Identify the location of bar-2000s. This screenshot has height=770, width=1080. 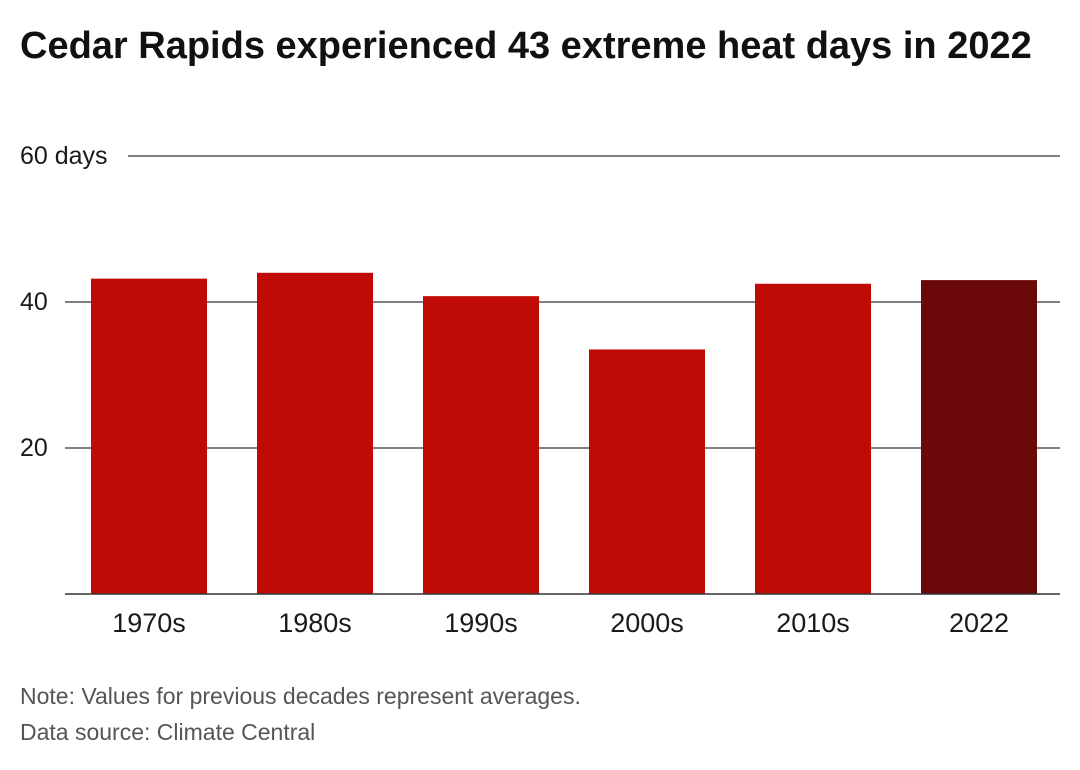
(647, 471).